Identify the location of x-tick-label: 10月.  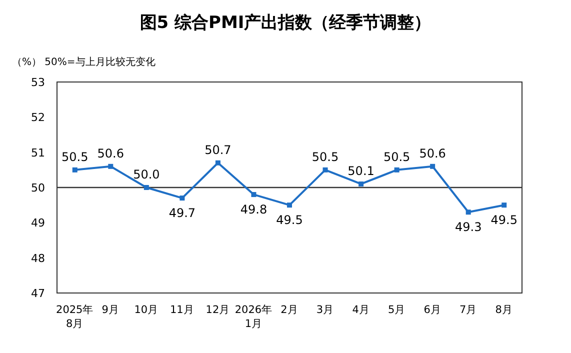
(146, 310).